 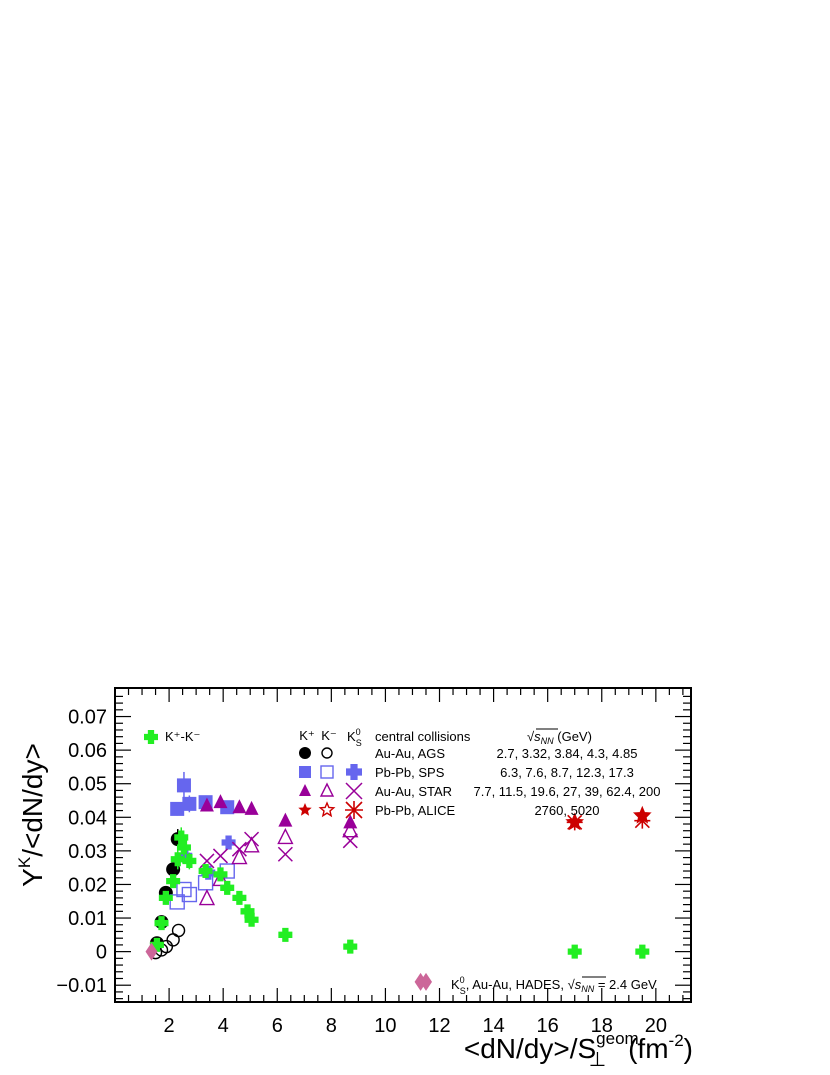 What do you see at coordinates (578, 984) in the screenshot?
I see `legend-hades-var: s` at bounding box center [578, 984].